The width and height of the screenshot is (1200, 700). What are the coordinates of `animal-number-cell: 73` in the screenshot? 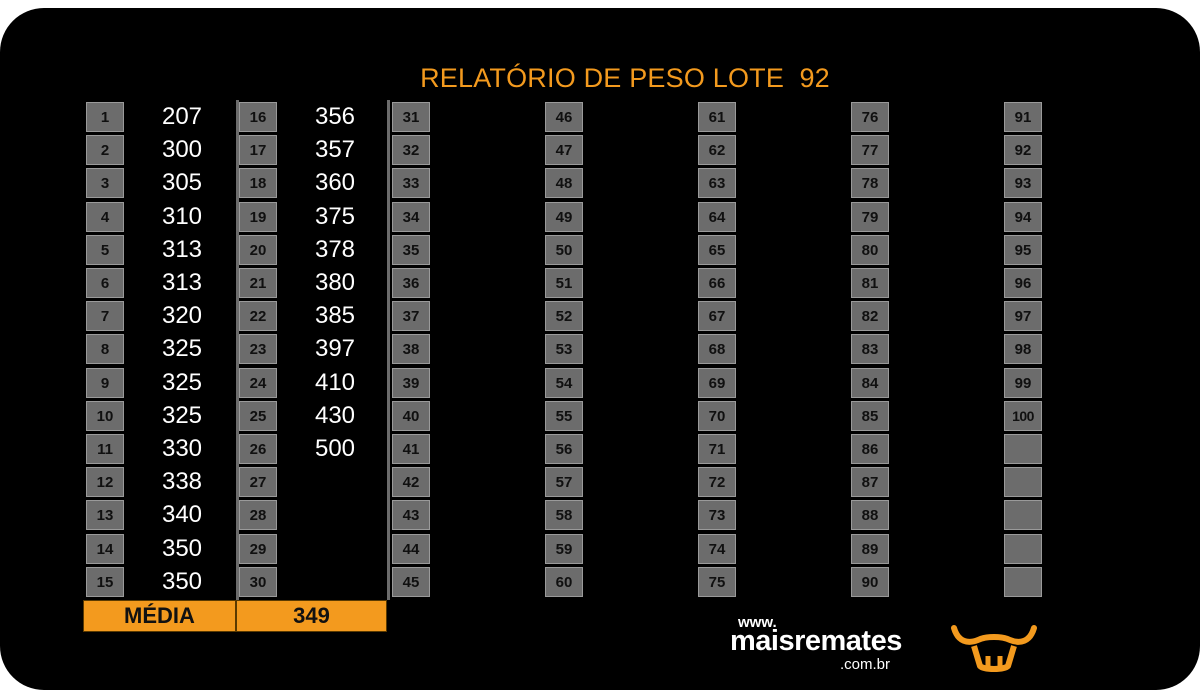 It's located at (717, 515).